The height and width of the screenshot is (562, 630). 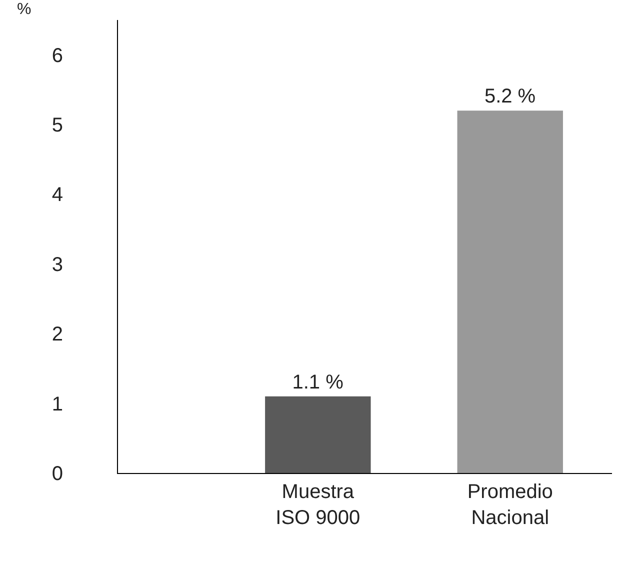 What do you see at coordinates (318, 382) in the screenshot?
I see `data-label: 1.1 %` at bounding box center [318, 382].